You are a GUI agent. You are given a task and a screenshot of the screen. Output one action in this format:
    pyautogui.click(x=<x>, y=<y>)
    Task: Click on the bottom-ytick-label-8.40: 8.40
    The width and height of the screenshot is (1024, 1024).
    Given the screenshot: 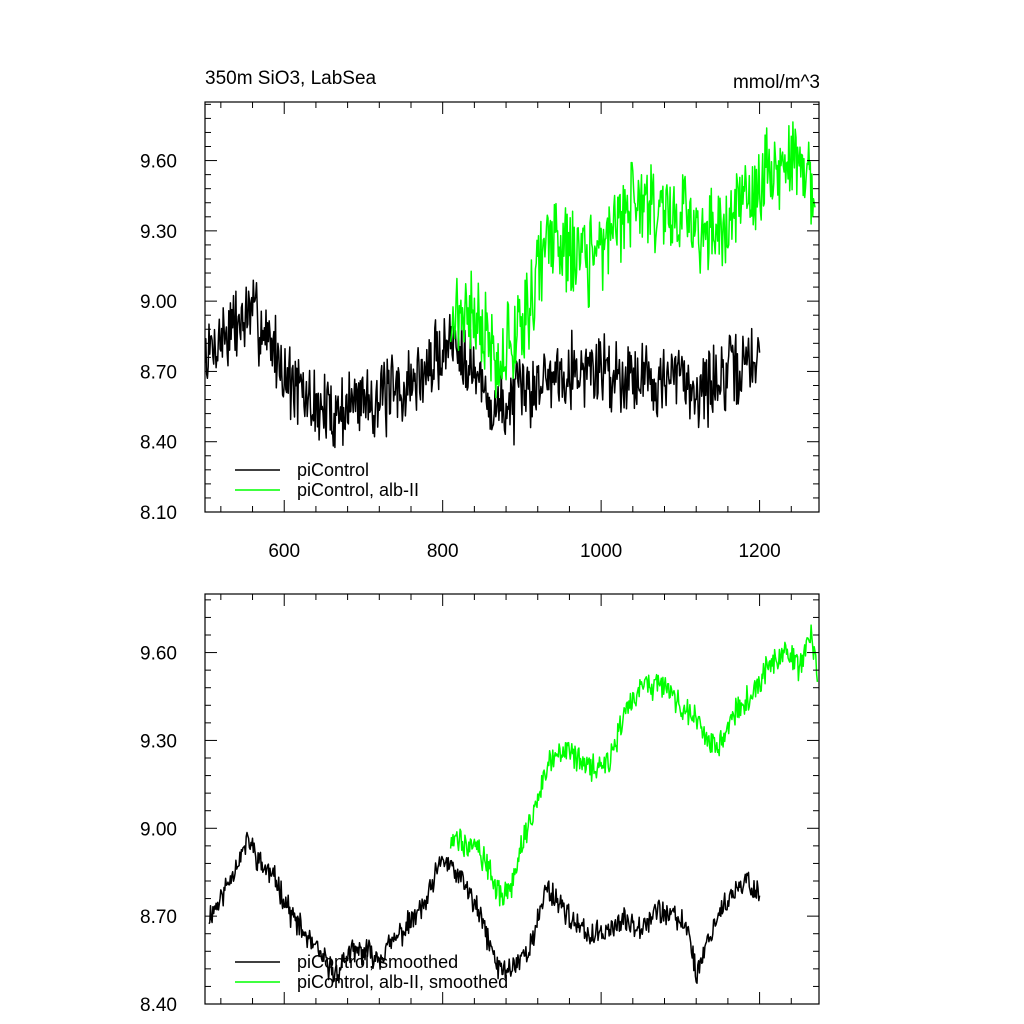 What is the action you would take?
    pyautogui.click(x=158, y=1005)
    